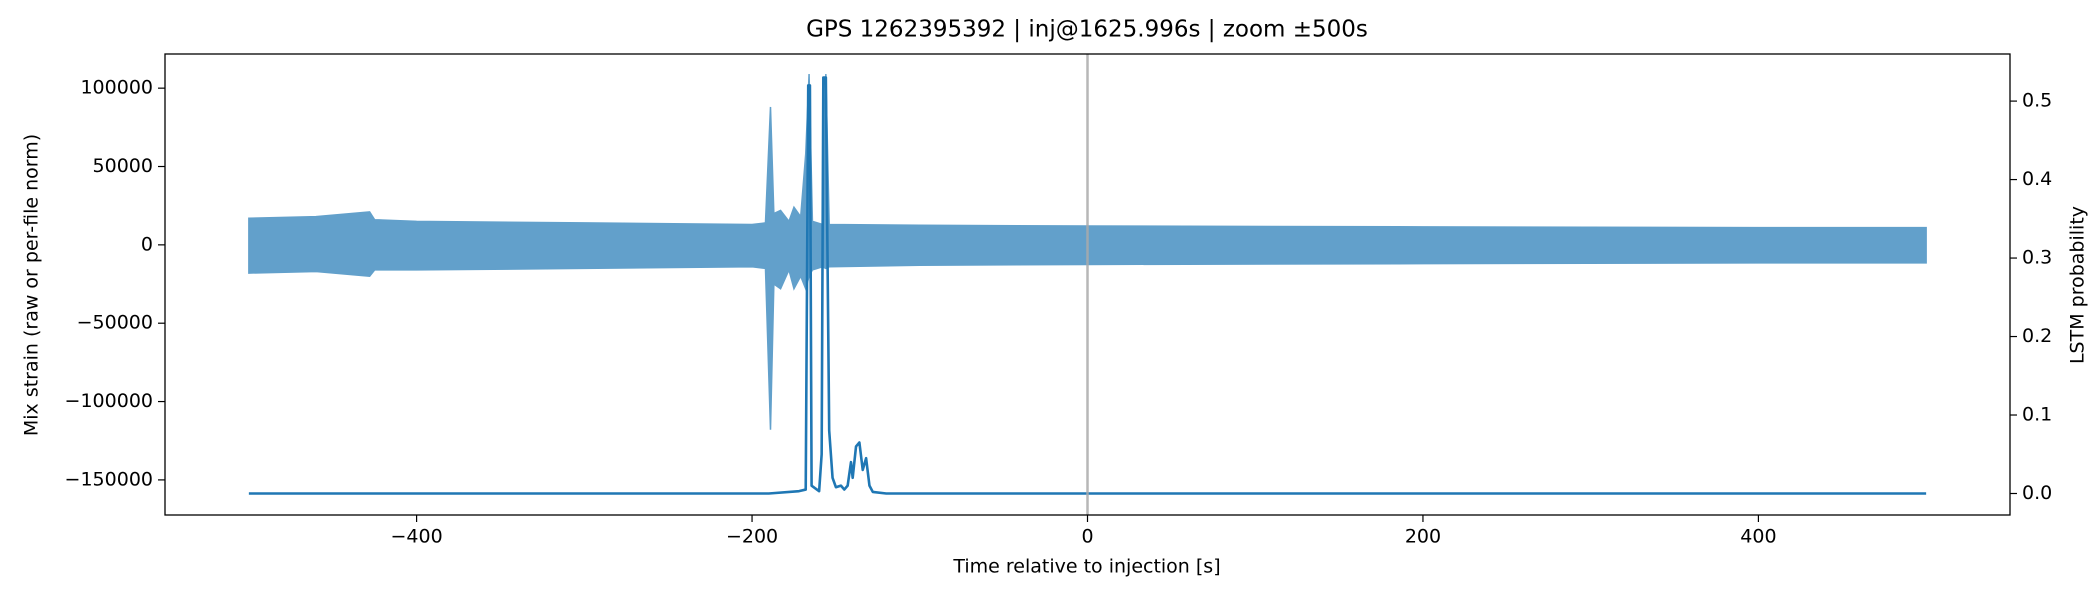 This screenshot has height=600, width=2100. I want to click on y2-tick-label: 0.1, so click(2037, 415).